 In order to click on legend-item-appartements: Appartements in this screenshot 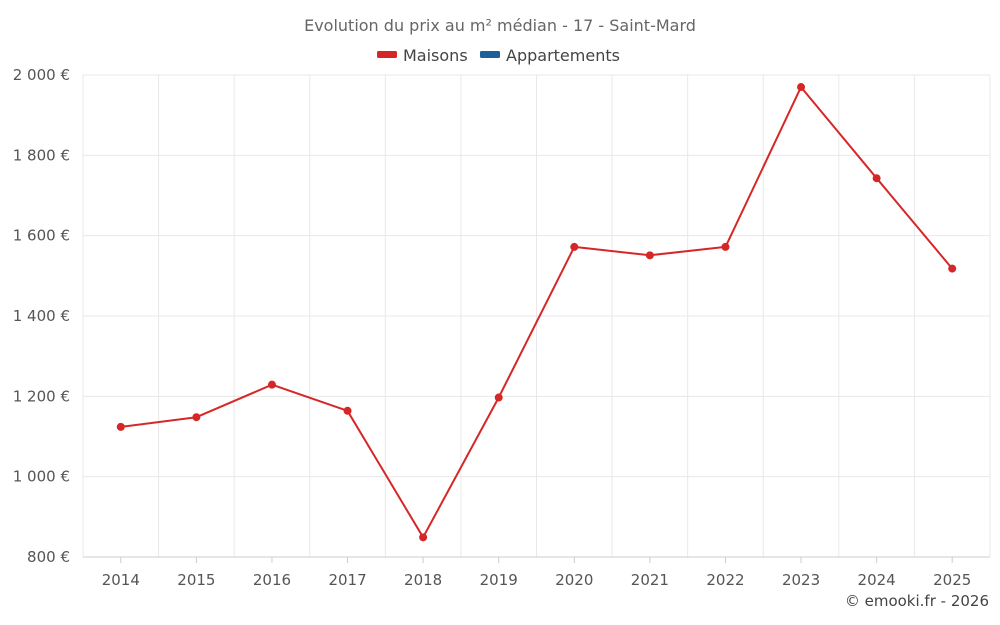, I will do `click(550, 55)`.